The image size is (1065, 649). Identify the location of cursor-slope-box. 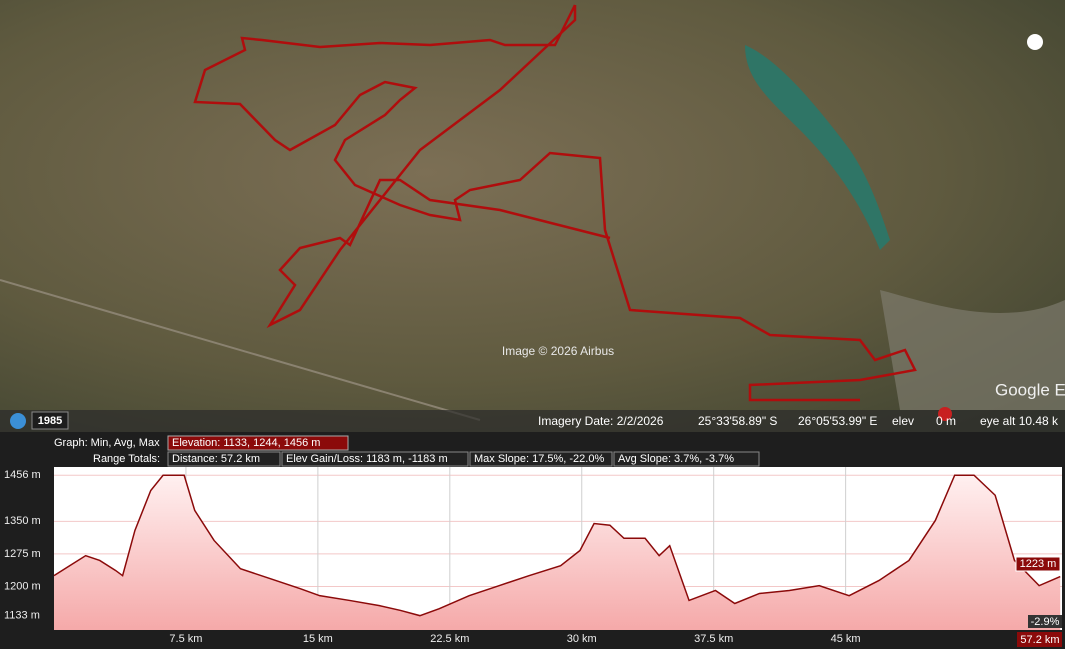
(1045, 621).